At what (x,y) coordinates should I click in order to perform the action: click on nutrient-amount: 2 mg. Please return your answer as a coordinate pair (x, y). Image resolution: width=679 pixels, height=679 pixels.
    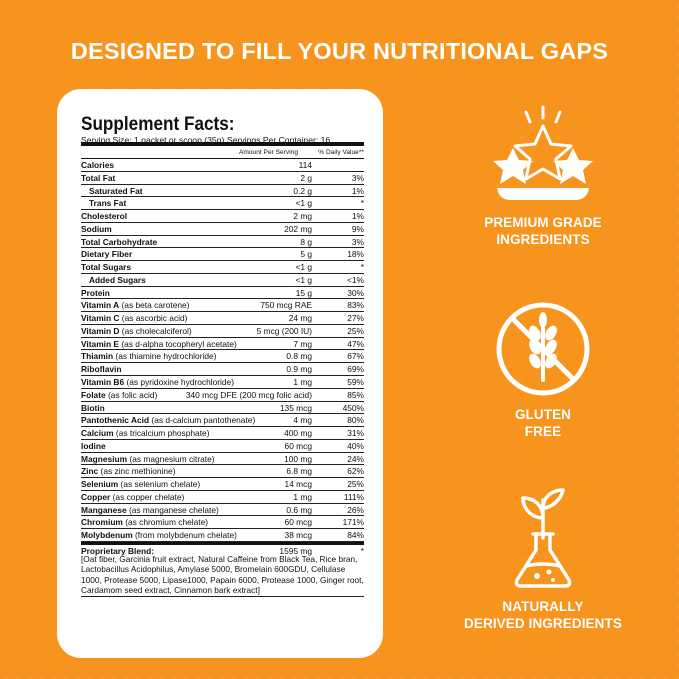
    Looking at the image, I should click on (302, 216).